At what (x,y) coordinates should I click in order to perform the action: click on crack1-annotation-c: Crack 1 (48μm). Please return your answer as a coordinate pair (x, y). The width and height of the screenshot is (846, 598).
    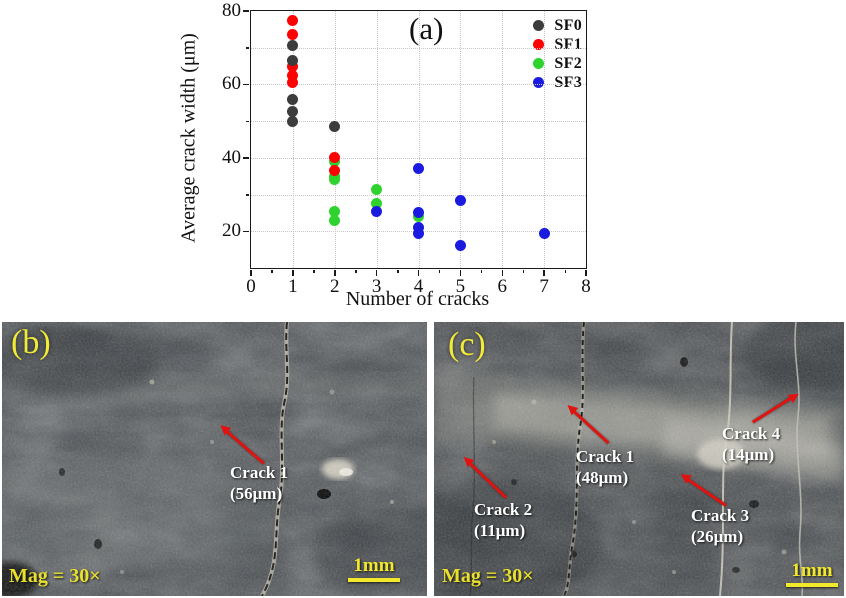
    Looking at the image, I should click on (605, 467).